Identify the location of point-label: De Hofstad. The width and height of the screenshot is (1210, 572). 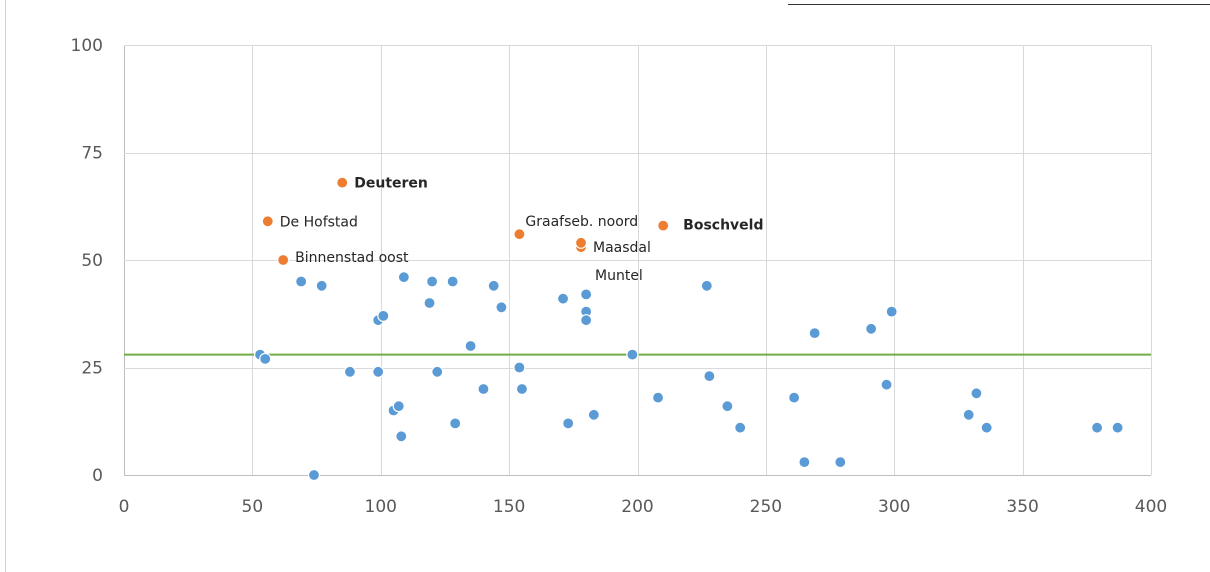
(319, 222).